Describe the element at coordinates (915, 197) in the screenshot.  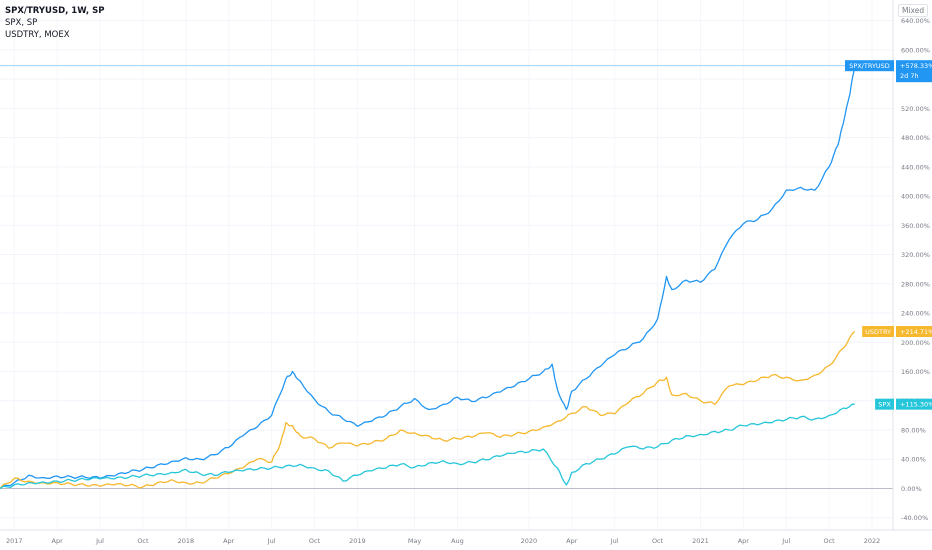
I see `y-tick-label: 400.00%` at that location.